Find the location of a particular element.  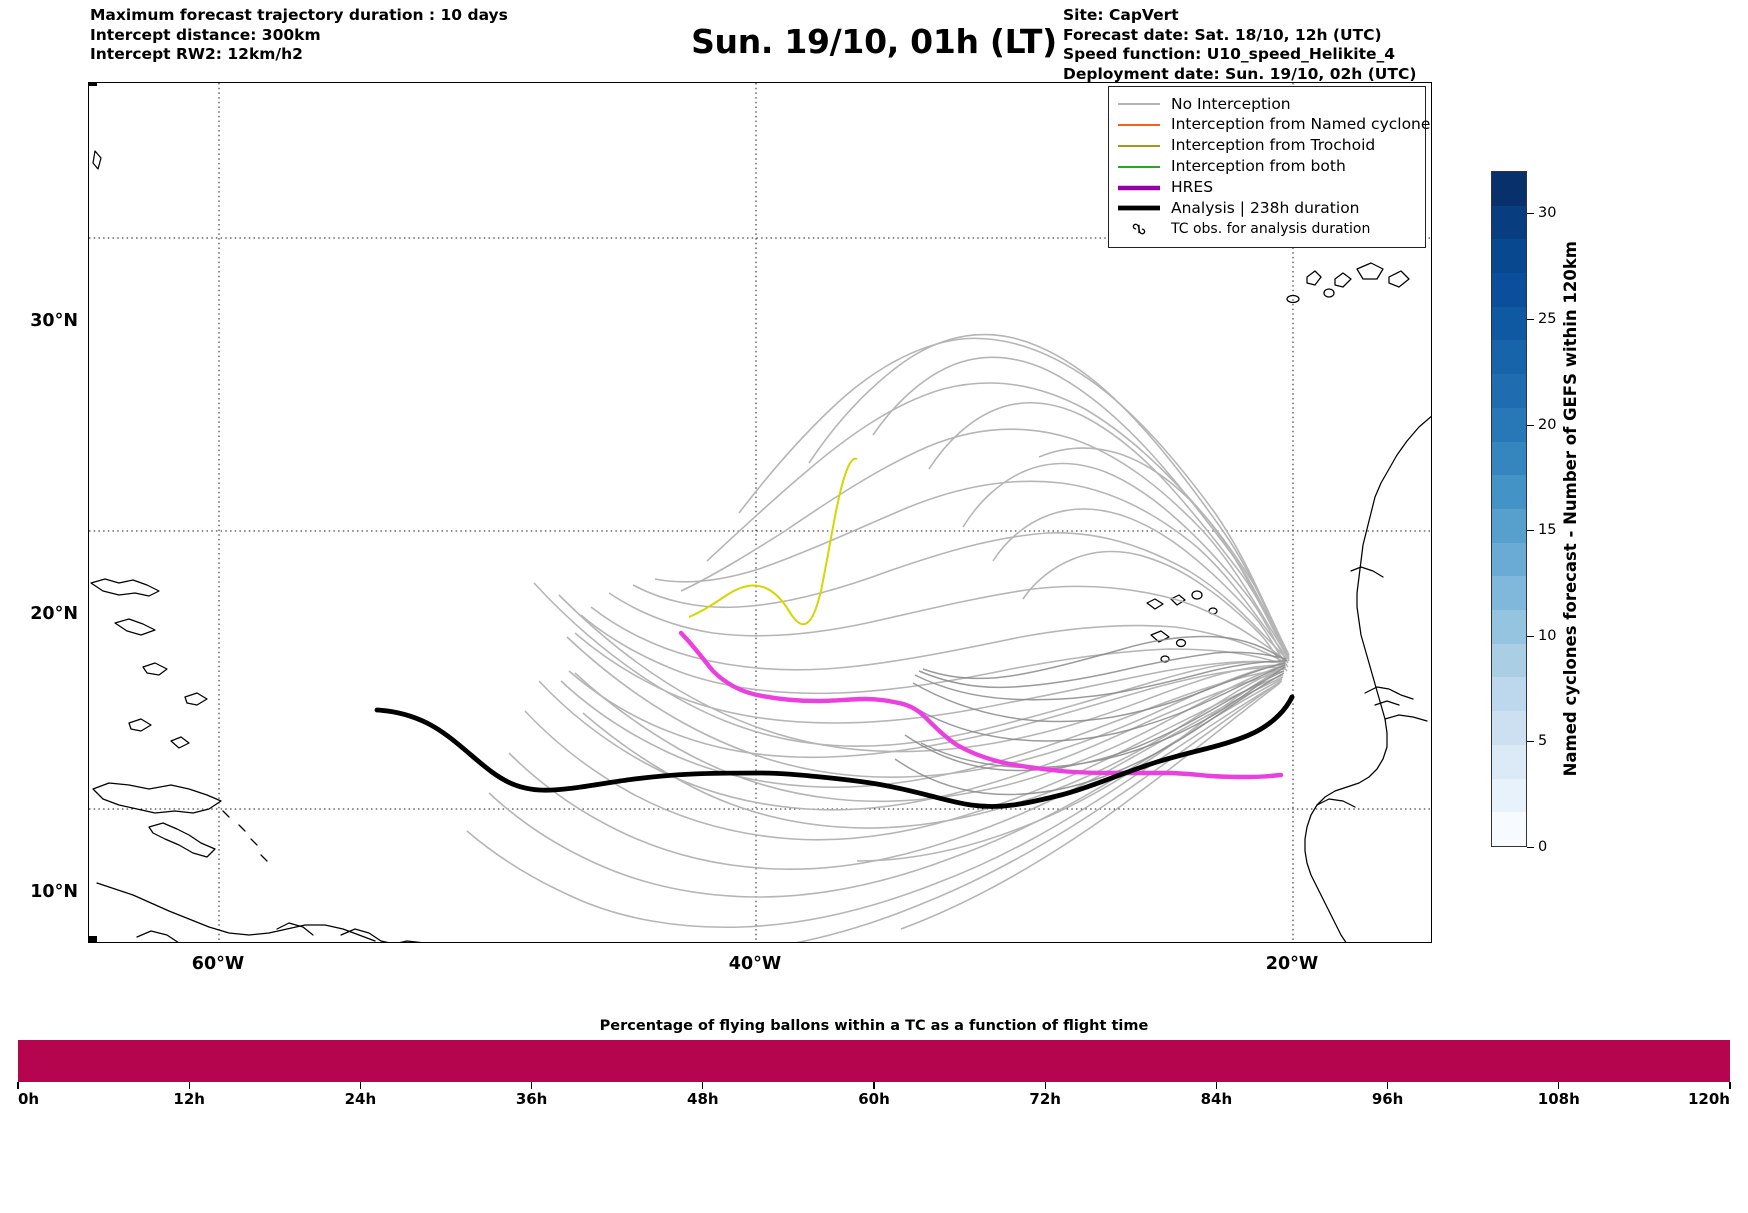

site-line: Site: CapVert is located at coordinates (1121, 15).